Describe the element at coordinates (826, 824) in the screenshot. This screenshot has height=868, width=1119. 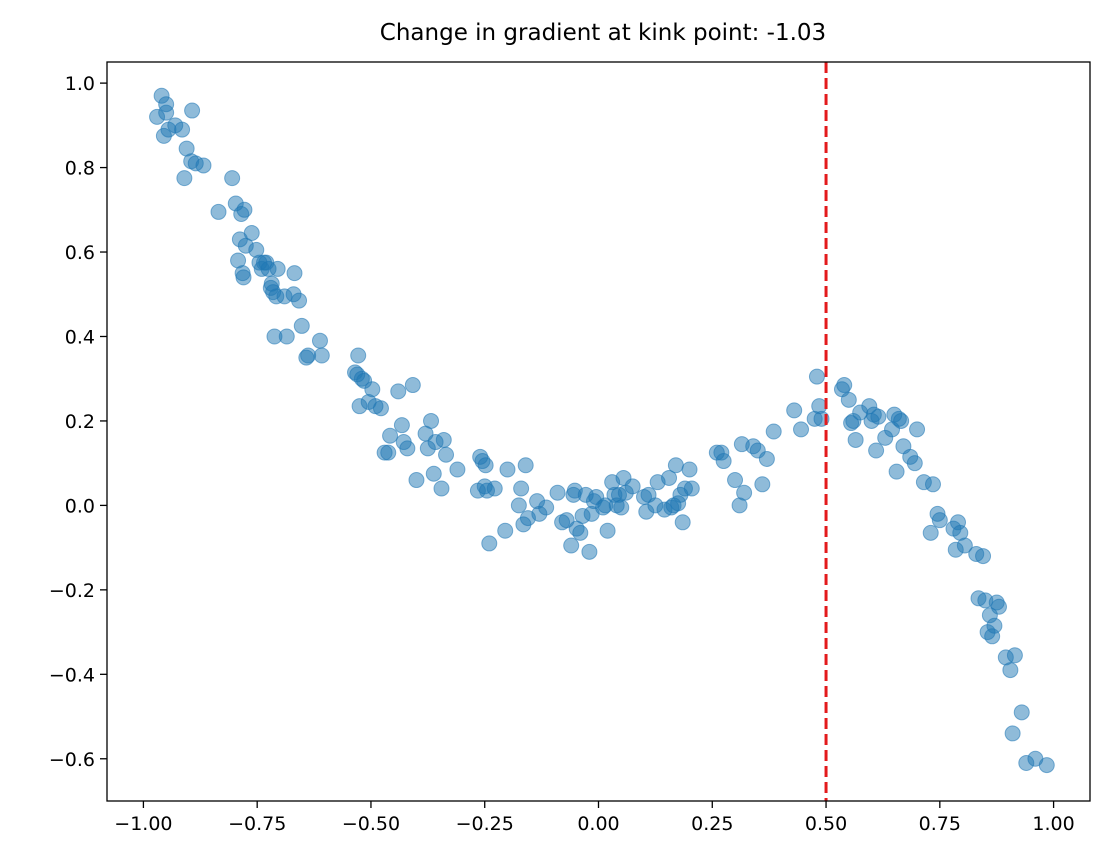
I see `x-tick-label: 0.50` at that location.